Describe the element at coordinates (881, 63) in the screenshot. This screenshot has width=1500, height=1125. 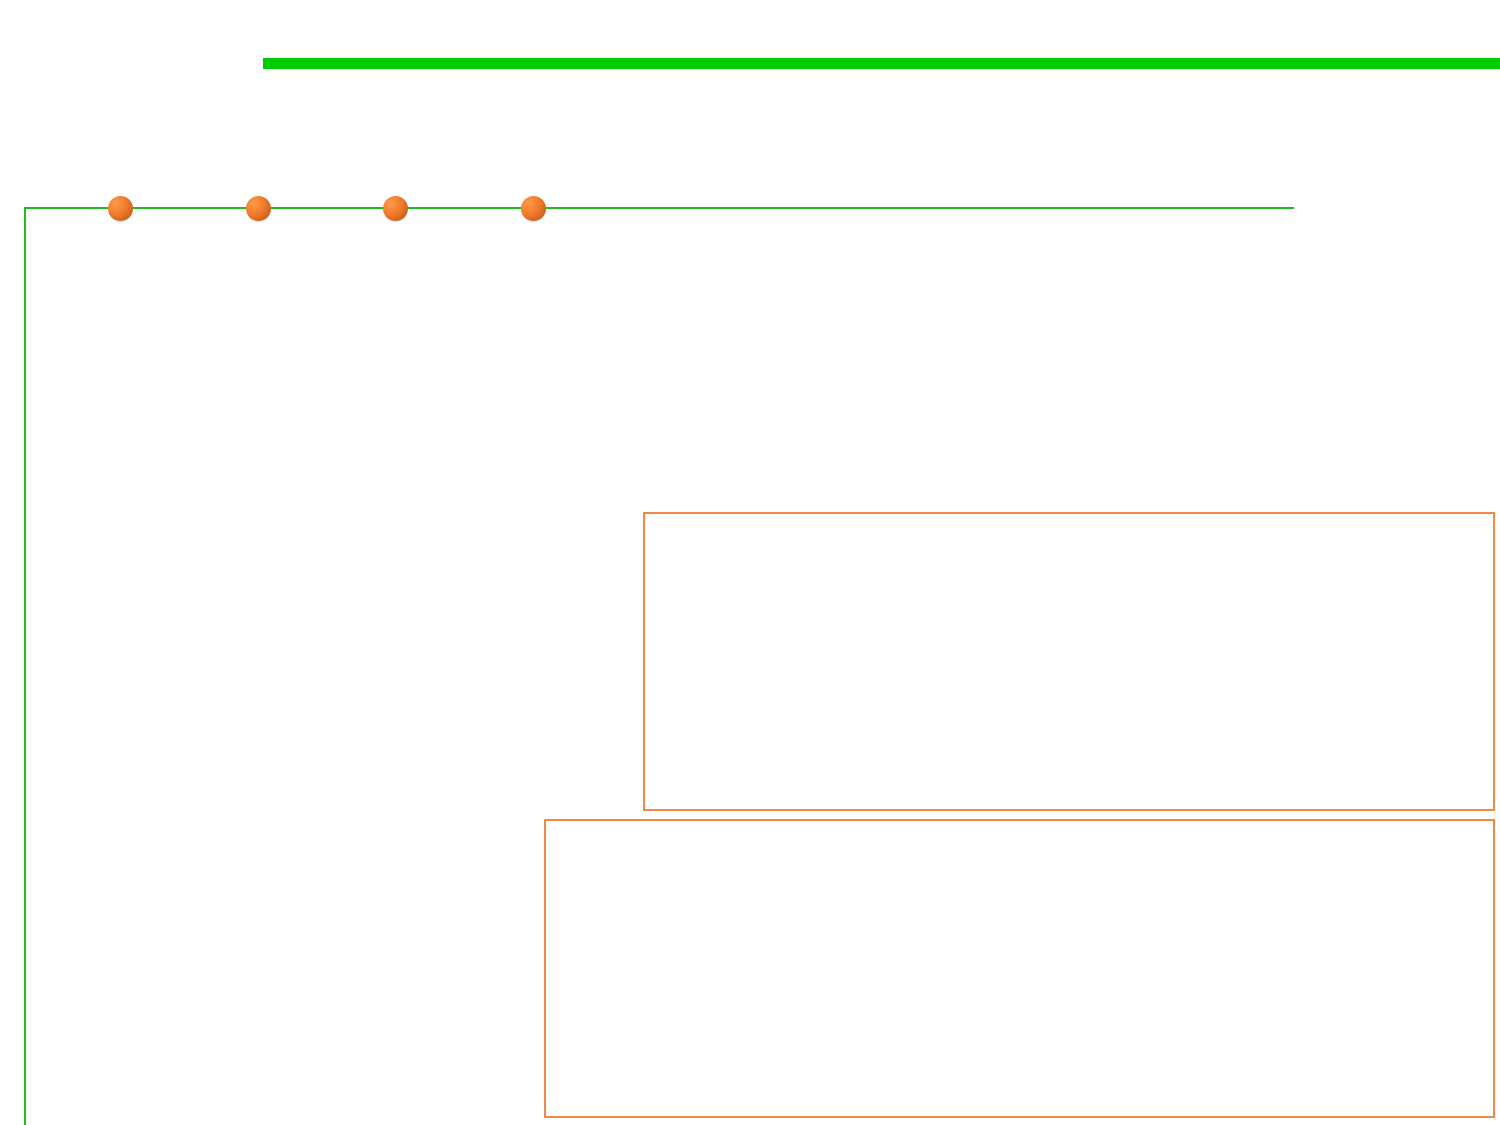
I see `top-accent-bar` at that location.